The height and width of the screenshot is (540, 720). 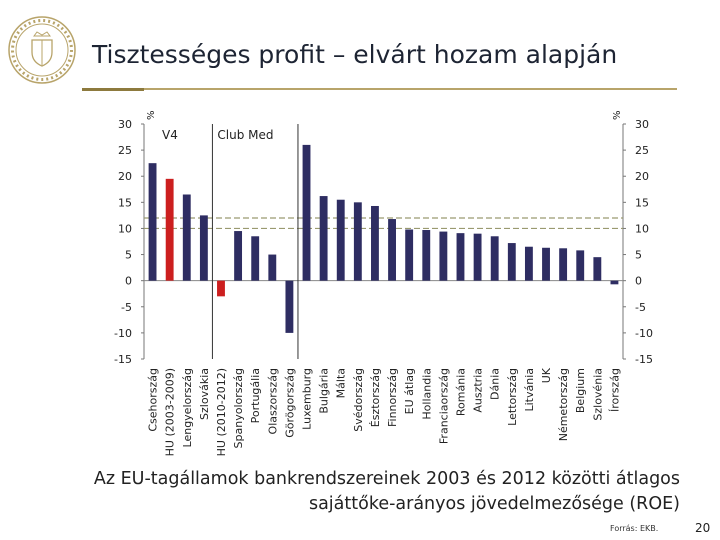 I want to click on group-label-club-med: Club Med, so click(x=245, y=135).